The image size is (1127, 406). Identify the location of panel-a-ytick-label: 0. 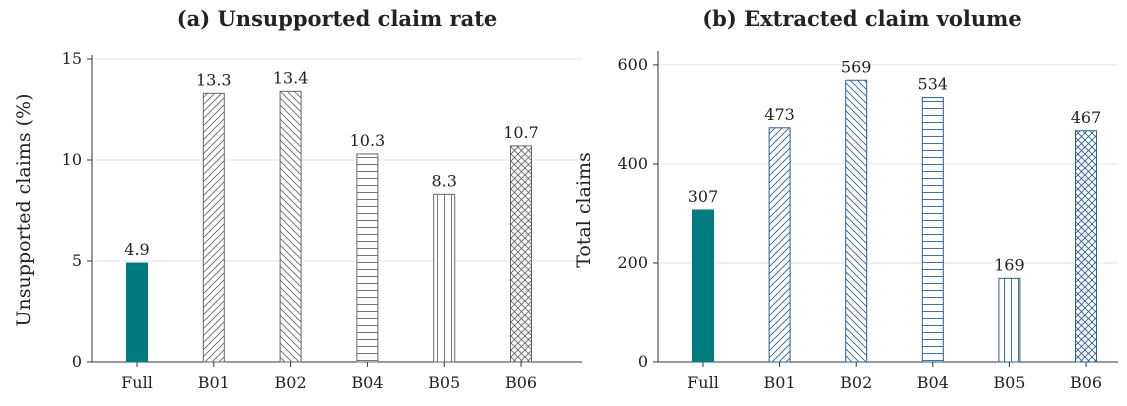
(77, 361).